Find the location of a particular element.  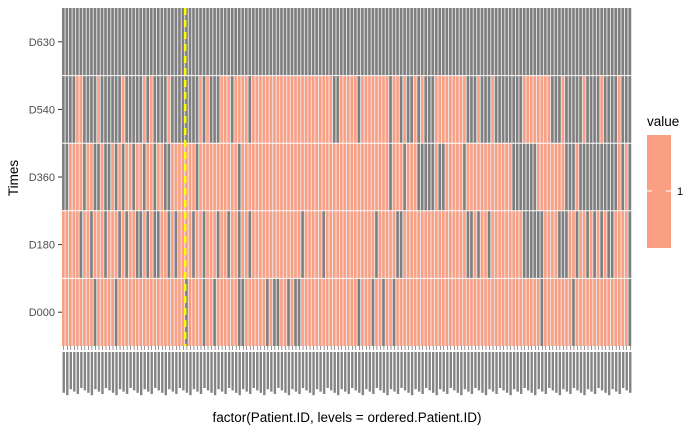

y-tick-label: D360 is located at coordinates (42, 178).